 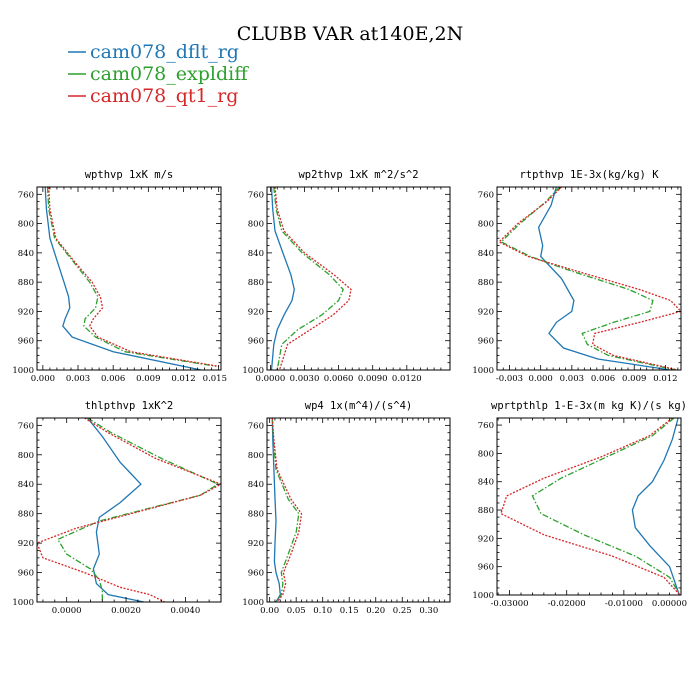 I want to click on legend-label-1: cam078_expldiff, so click(x=169, y=74).